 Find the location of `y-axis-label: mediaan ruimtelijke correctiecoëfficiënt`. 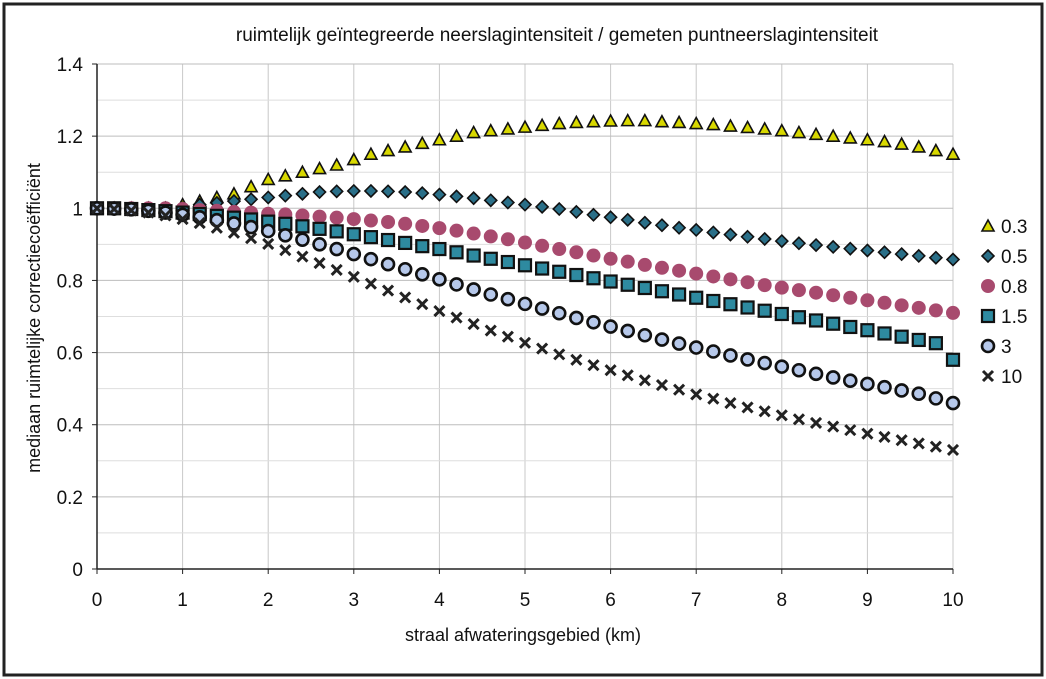

y-axis-label: mediaan ruimtelijke correctiecoëfficiënt is located at coordinates (34, 318).